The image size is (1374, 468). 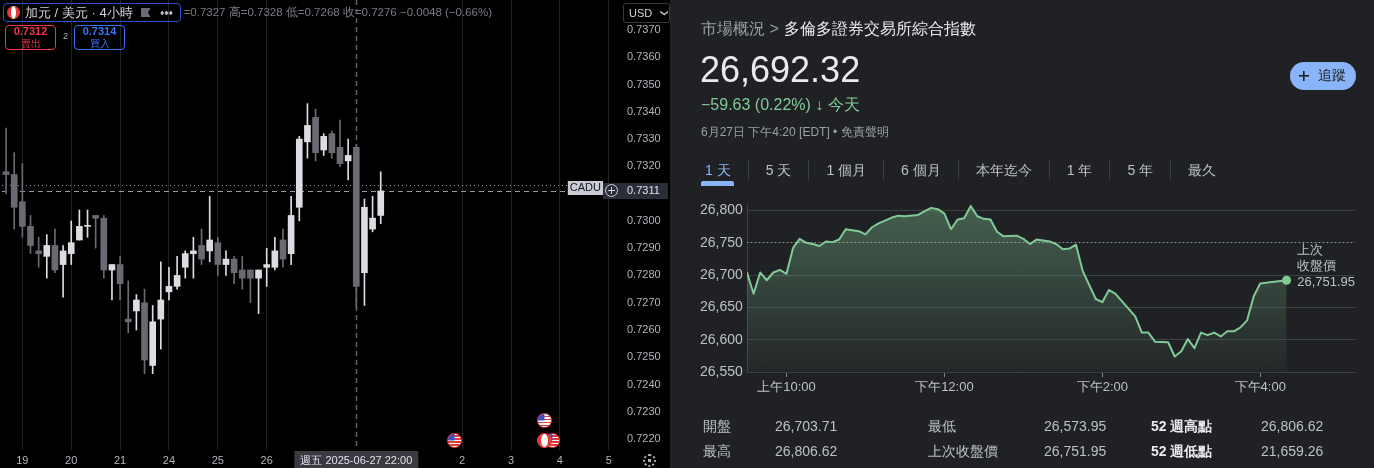 What do you see at coordinates (1292, 451) in the screenshot?
I see `text: 21,659.26` at bounding box center [1292, 451].